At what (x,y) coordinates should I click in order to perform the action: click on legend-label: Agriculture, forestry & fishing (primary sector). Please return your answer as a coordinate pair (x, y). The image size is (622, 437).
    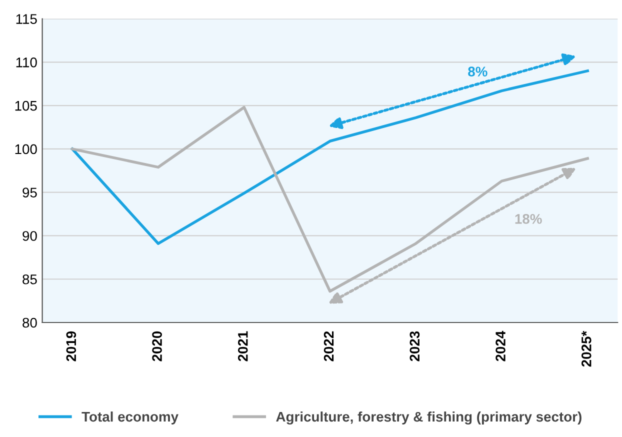
    Looking at the image, I should click on (429, 417).